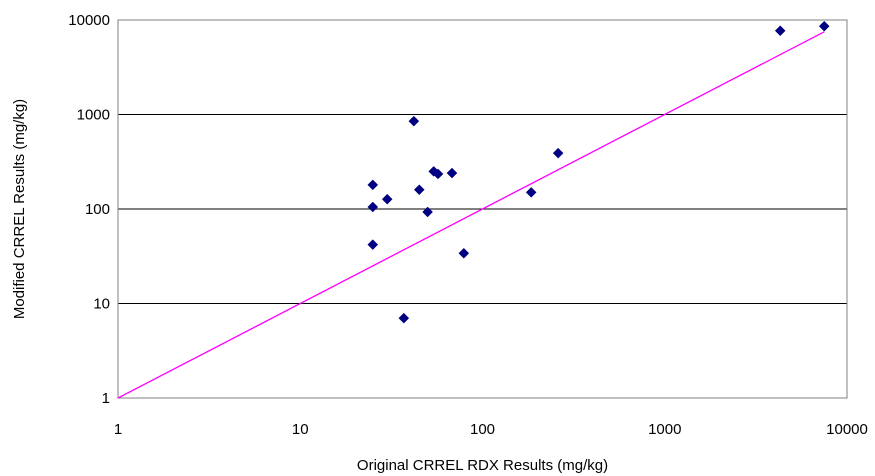  What do you see at coordinates (101, 304) in the screenshot?
I see `y-tick-label: 10` at bounding box center [101, 304].